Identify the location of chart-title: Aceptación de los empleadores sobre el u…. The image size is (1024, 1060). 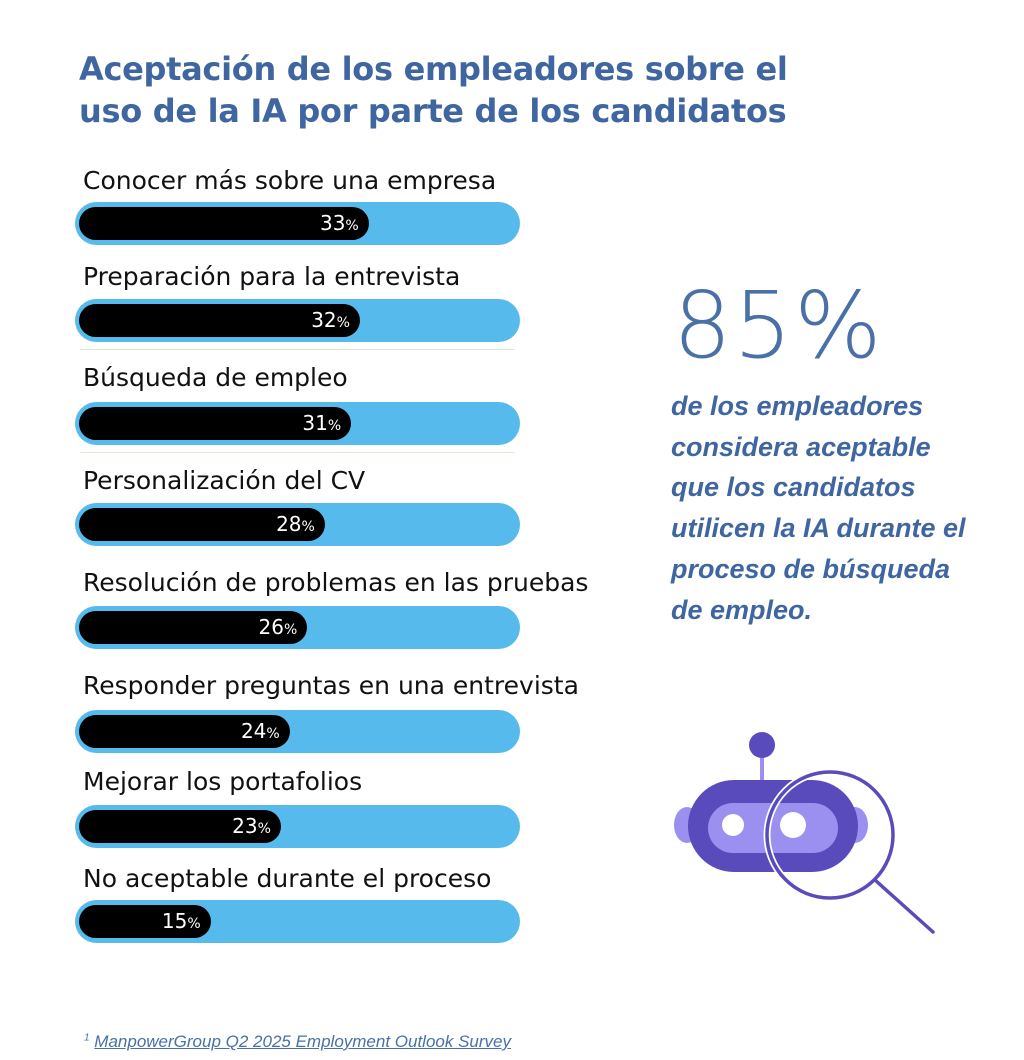
(433, 90).